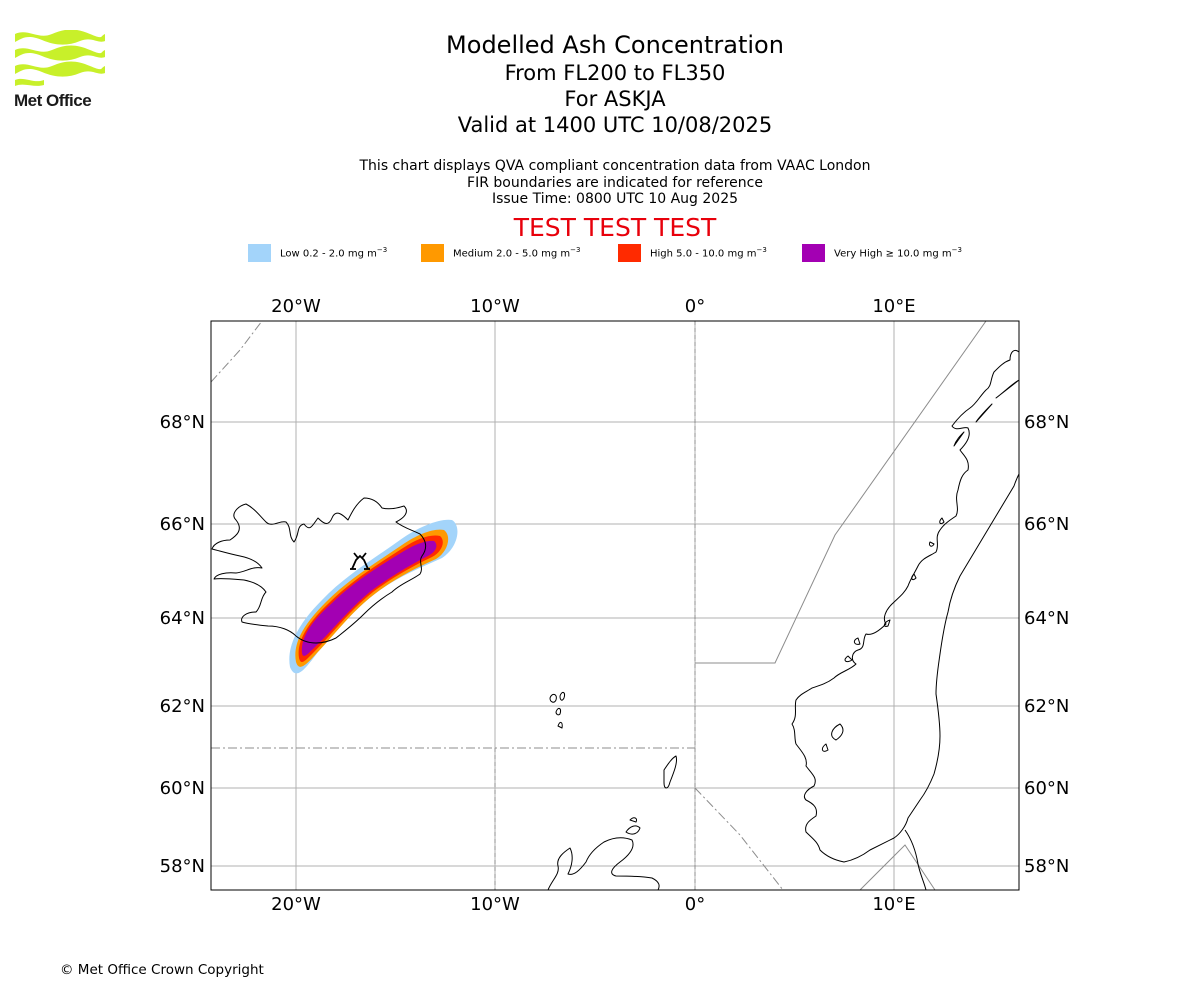 The height and width of the screenshot is (1000, 1200). I want to click on valid-time: Valid at 1400 UTC 10/08/2025, so click(615, 125).